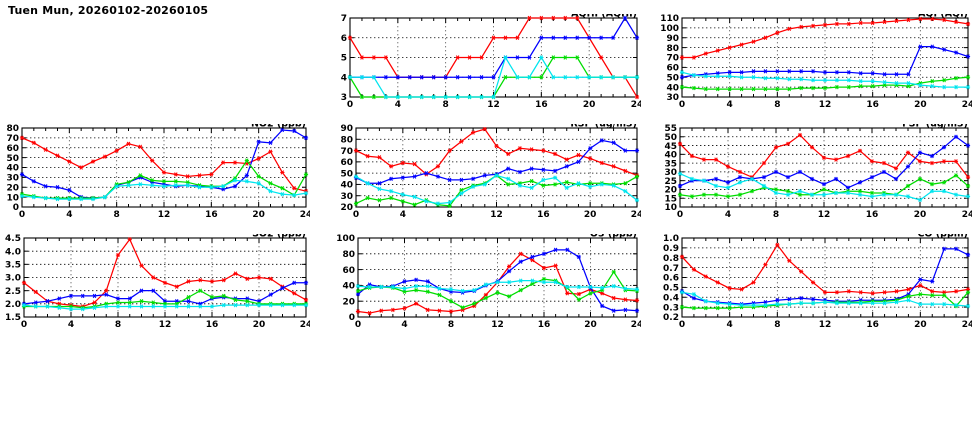 The width and height of the screenshot is (975, 447). Describe the element at coordinates (344, 78) in the screenshot. I see `y-tick-label: 4` at that location.